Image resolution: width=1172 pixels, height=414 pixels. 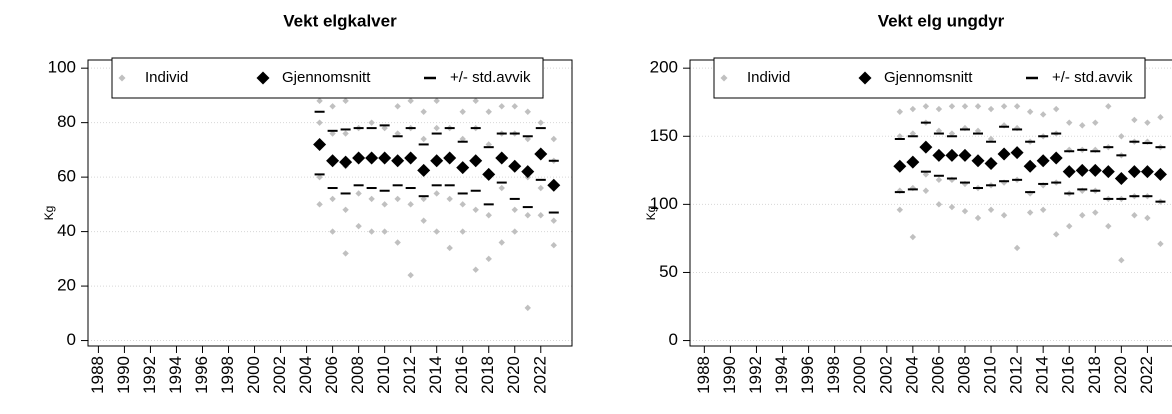 I want to click on legend-marker, so click(x=865, y=78).